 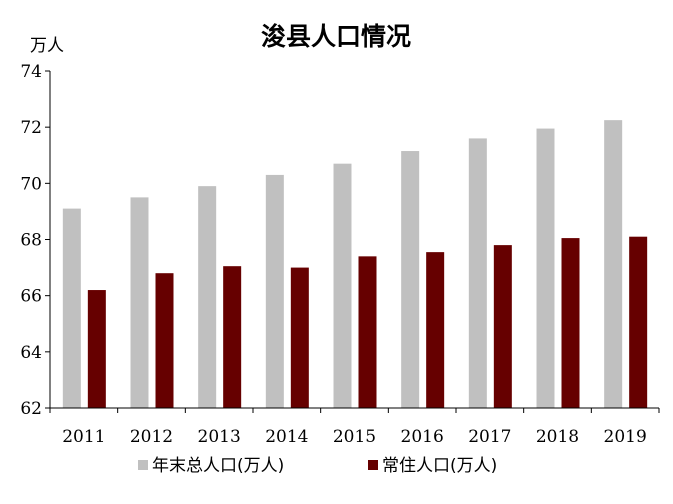 What do you see at coordinates (207, 297) in the screenshot?
I see `total-population-bar-2013` at bounding box center [207, 297].